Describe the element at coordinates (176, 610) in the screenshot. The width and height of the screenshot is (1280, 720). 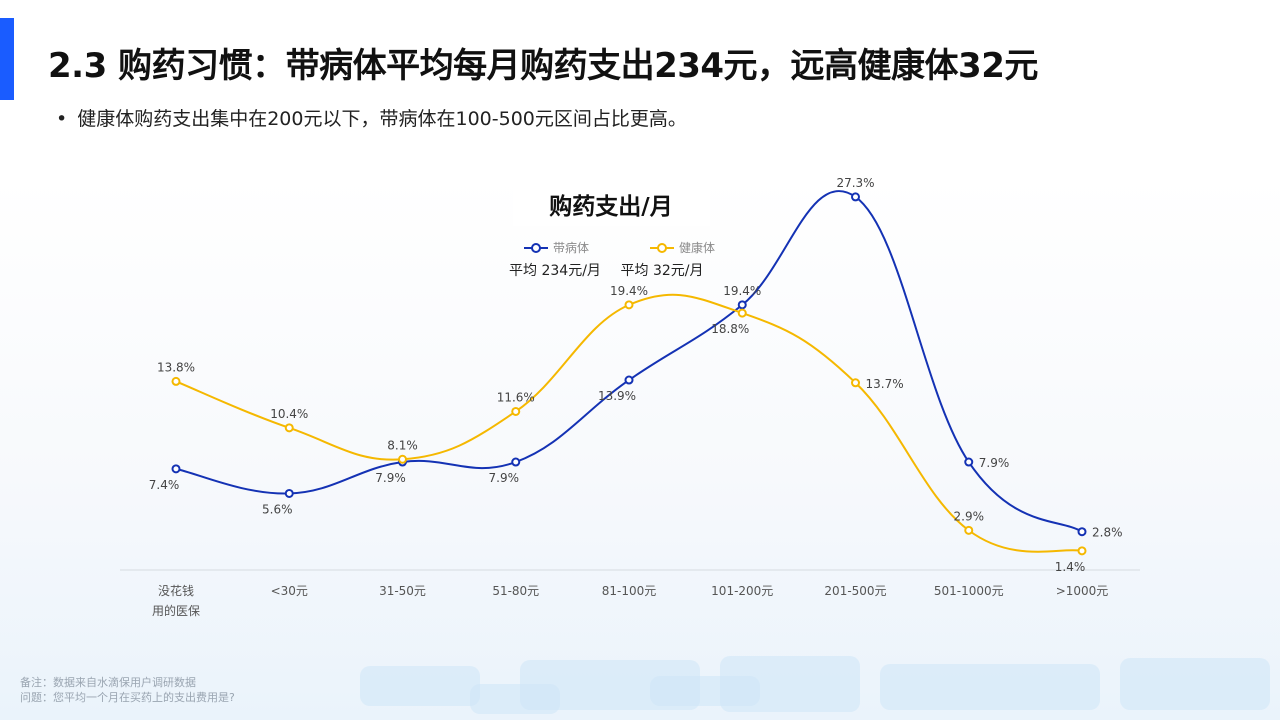
I see `x-tick-label: 用的医保` at that location.